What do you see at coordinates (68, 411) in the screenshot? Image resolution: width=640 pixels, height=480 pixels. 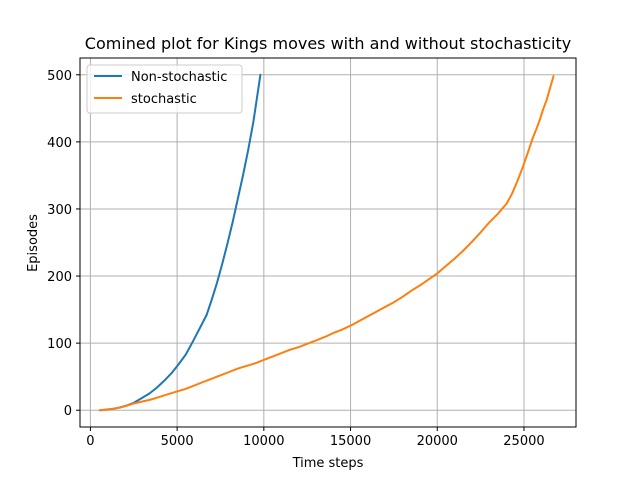 I see `y-tick-label: 0` at bounding box center [68, 411].